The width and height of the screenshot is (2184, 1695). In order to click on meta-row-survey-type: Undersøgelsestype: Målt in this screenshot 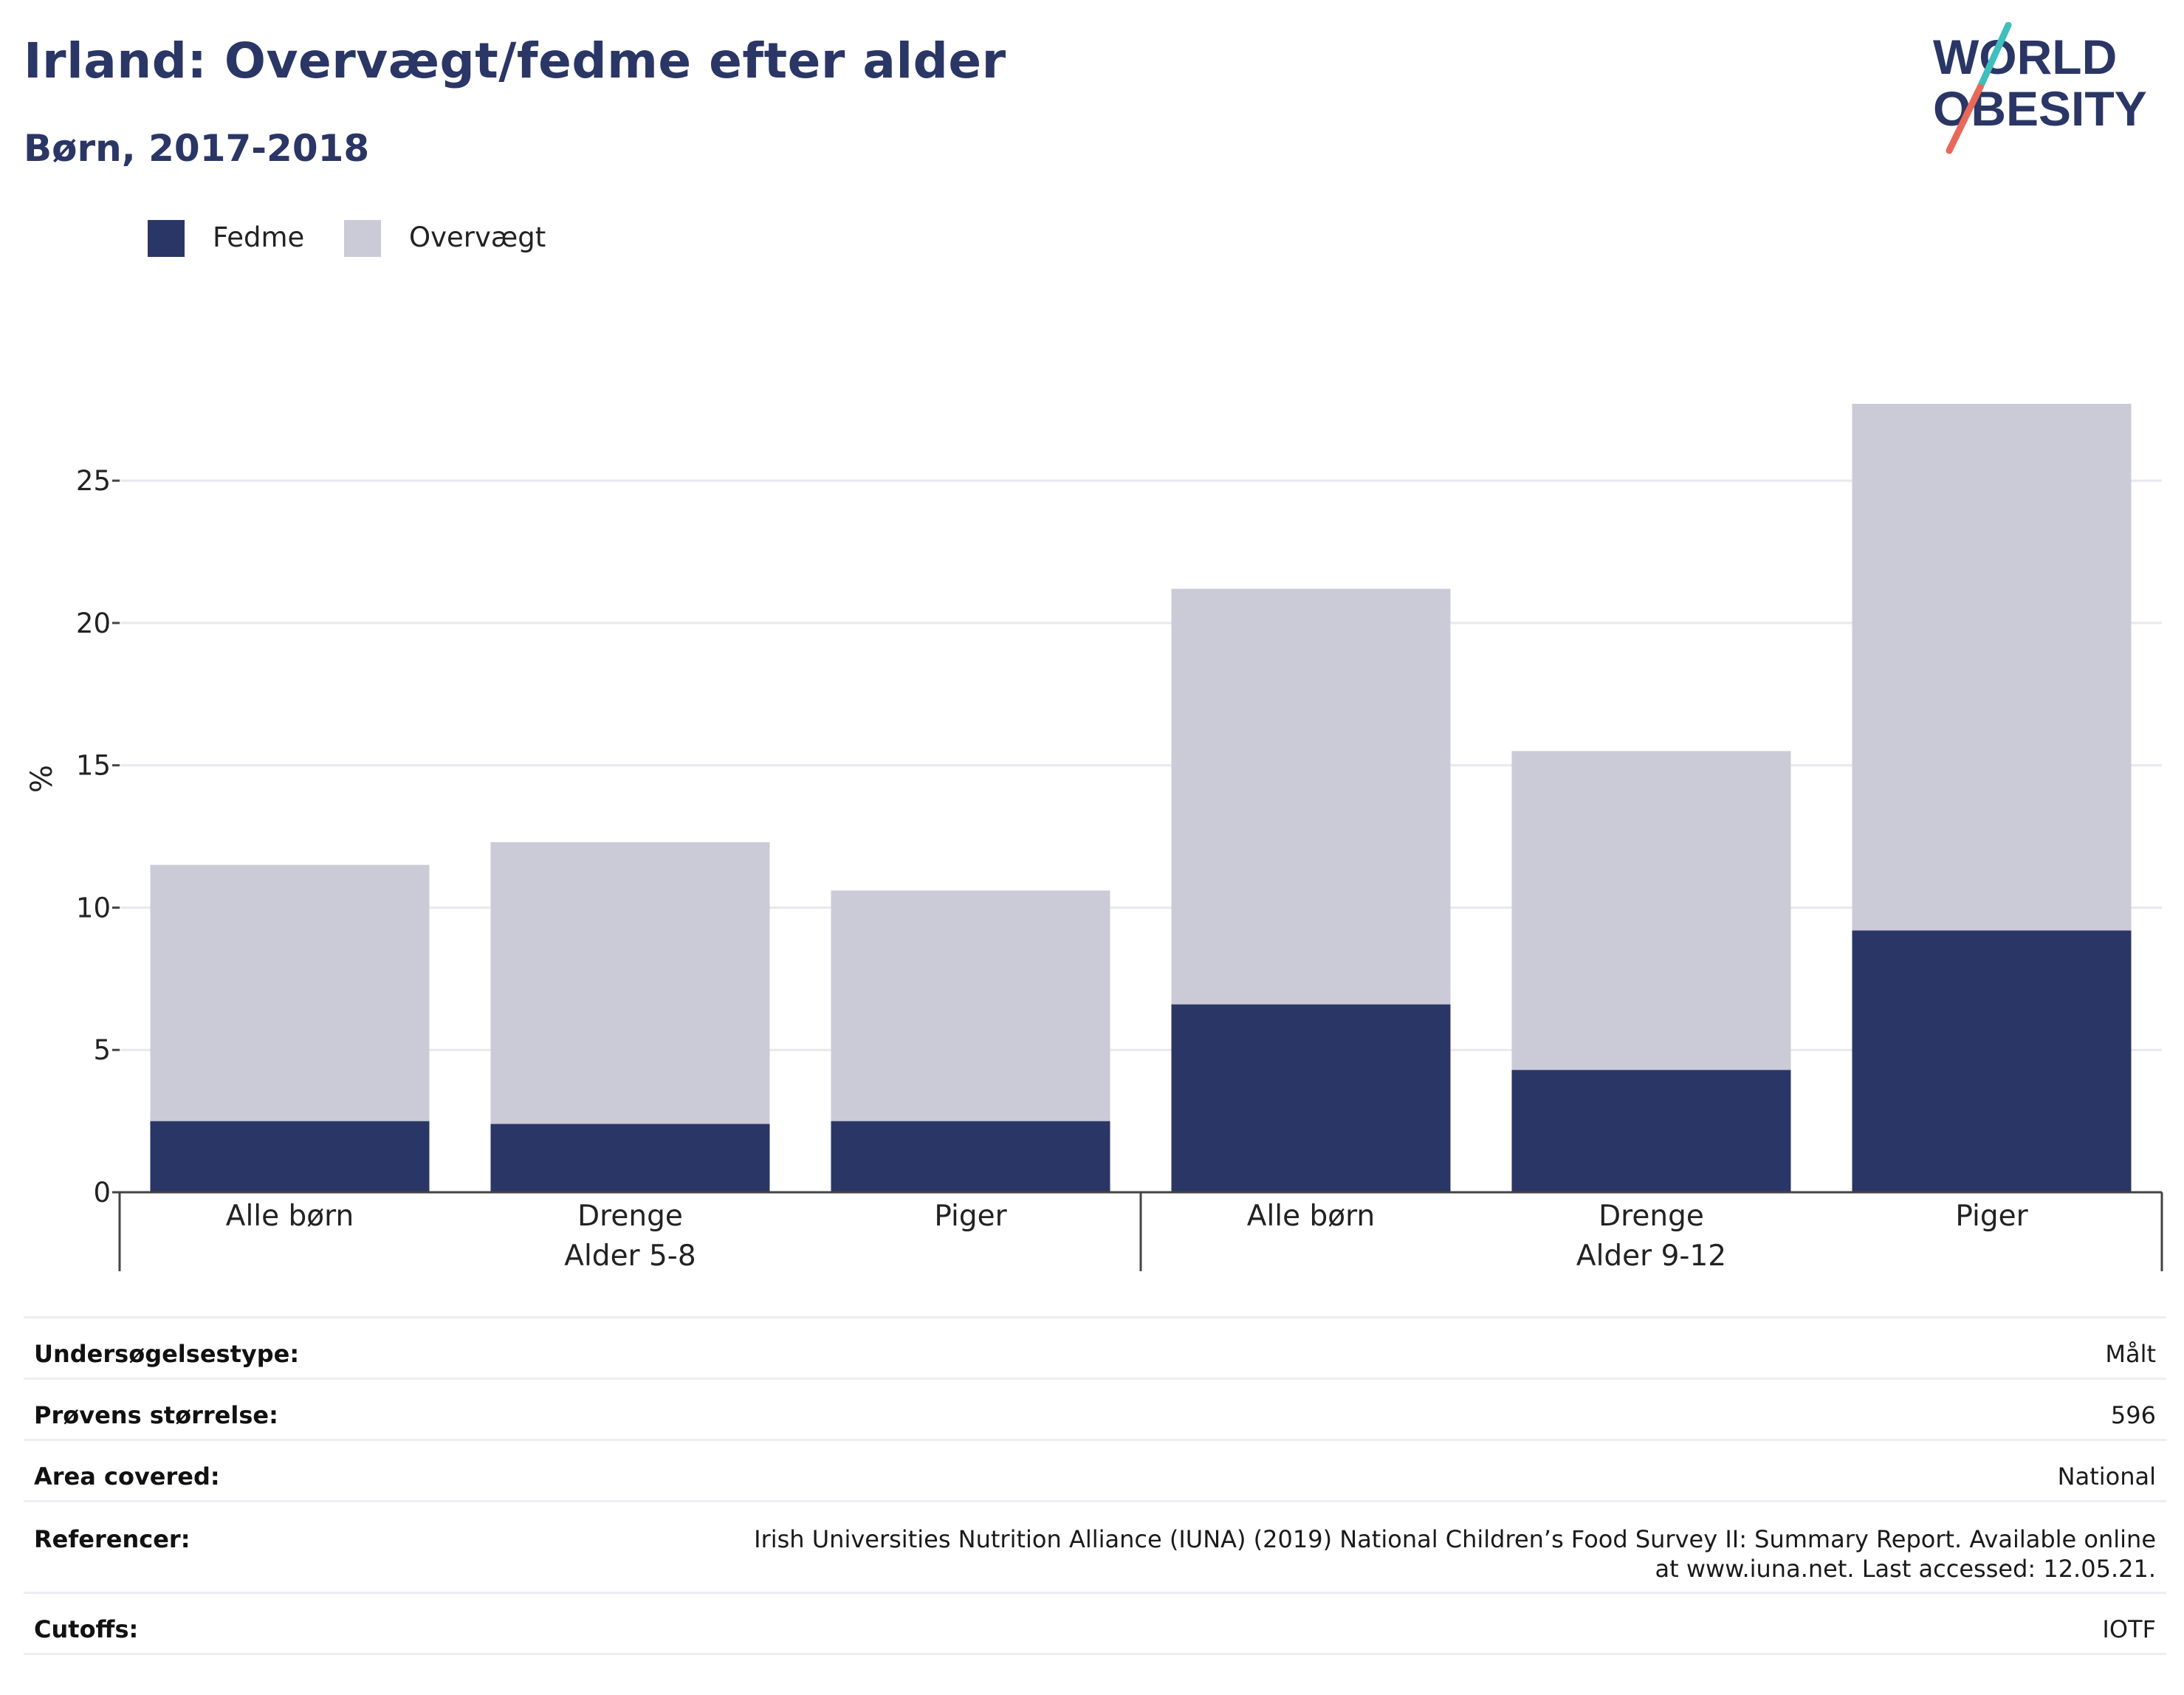, I will do `click(1095, 1347)`.